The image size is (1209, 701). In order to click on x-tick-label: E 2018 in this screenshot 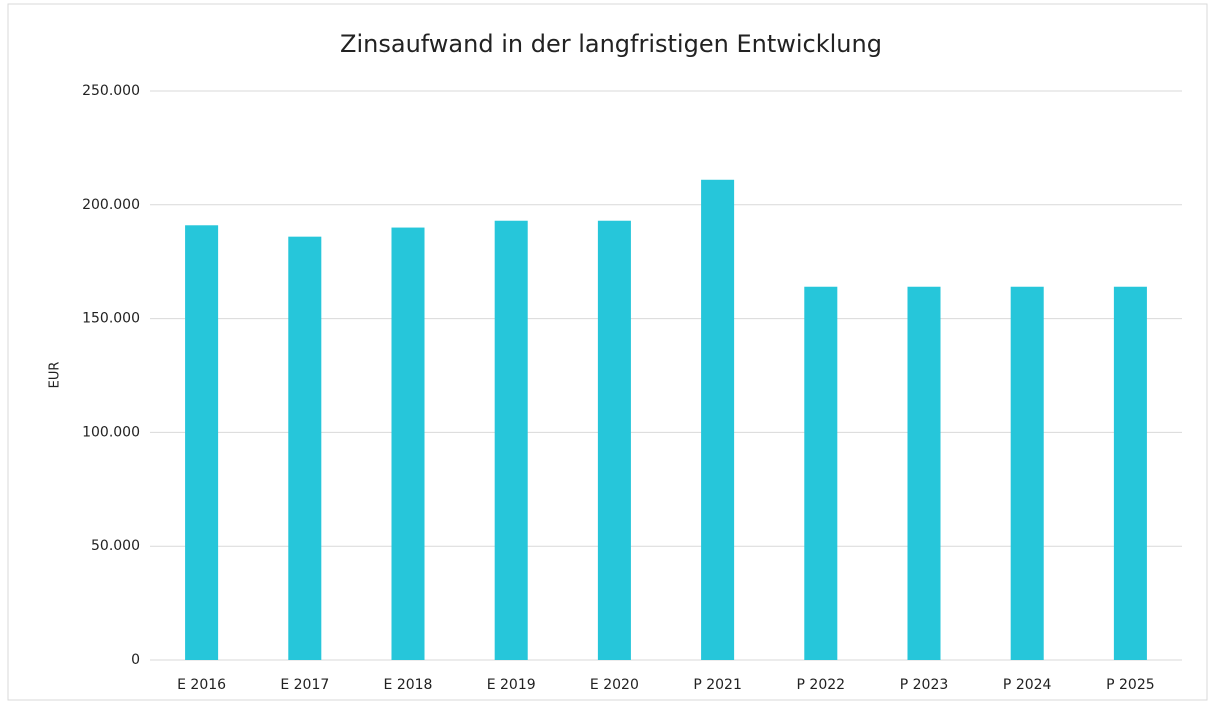, I will do `click(408, 685)`.